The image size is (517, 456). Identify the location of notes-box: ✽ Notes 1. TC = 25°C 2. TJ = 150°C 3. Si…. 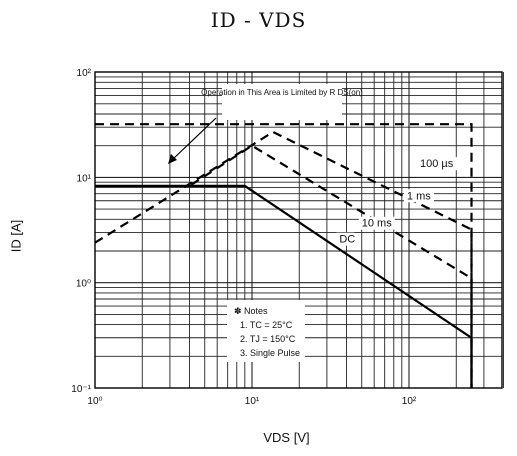
(266, 331).